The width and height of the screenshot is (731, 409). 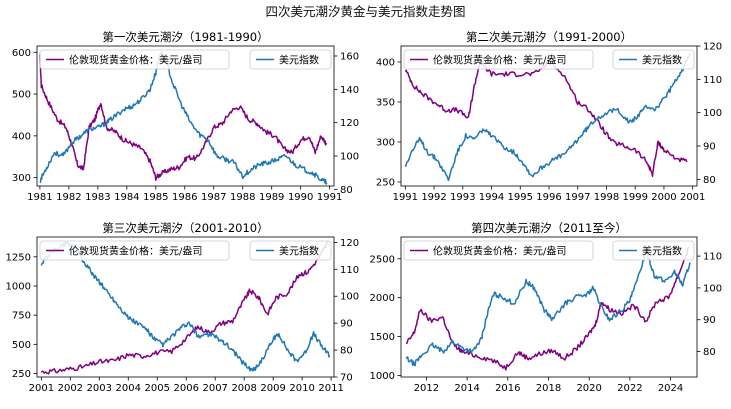 I want to click on x-tick-label: 1994, so click(x=491, y=197).